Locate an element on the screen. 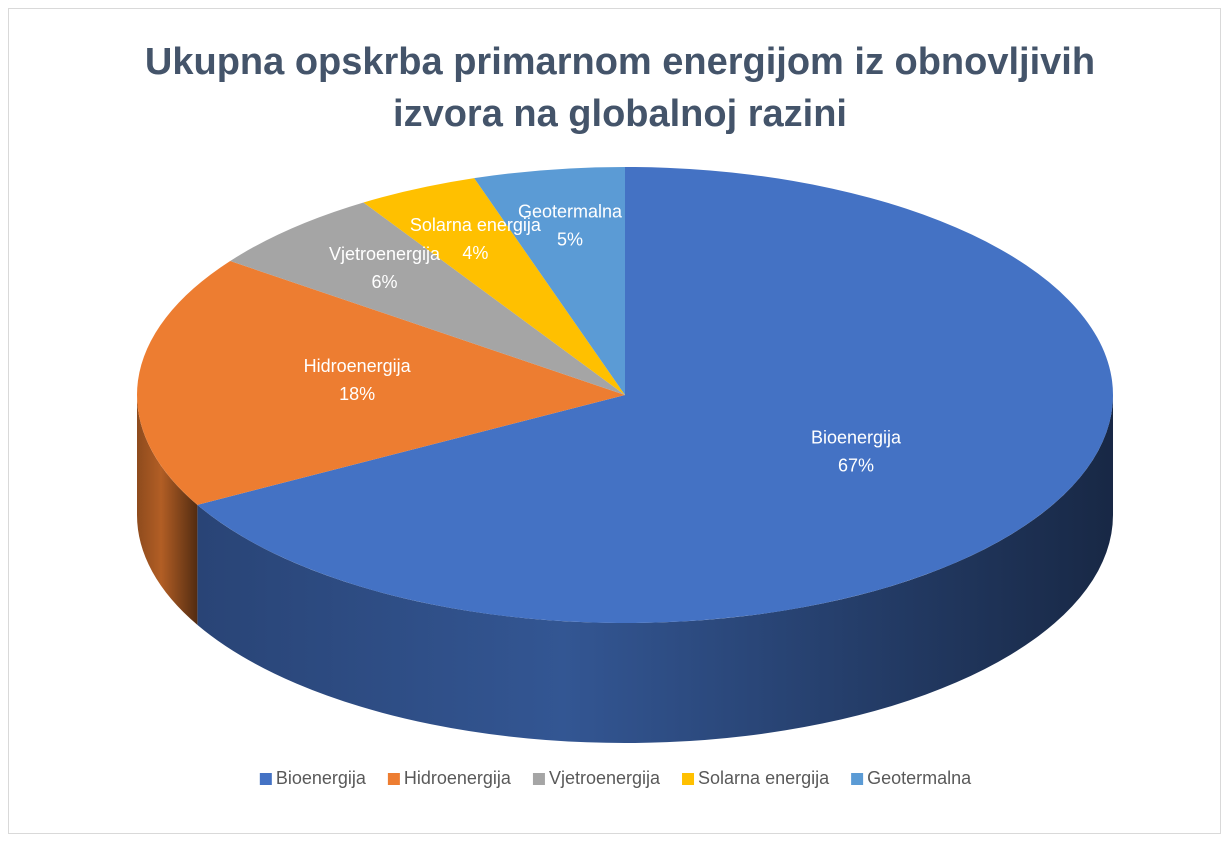 This screenshot has width=1231, height=842. data-label-name: Vjetroenergija is located at coordinates (385, 254).